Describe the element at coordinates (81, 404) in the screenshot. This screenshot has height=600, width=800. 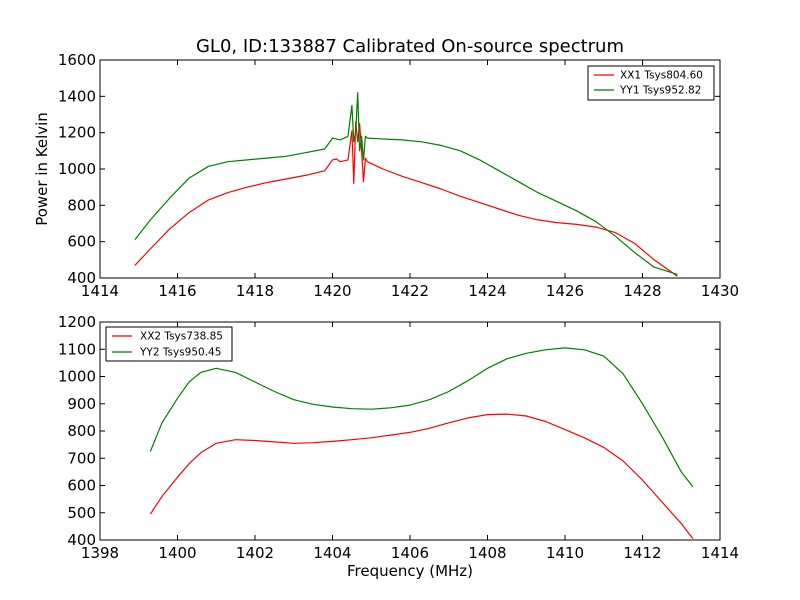
I see `bottom-y-tick-label: 900` at that location.